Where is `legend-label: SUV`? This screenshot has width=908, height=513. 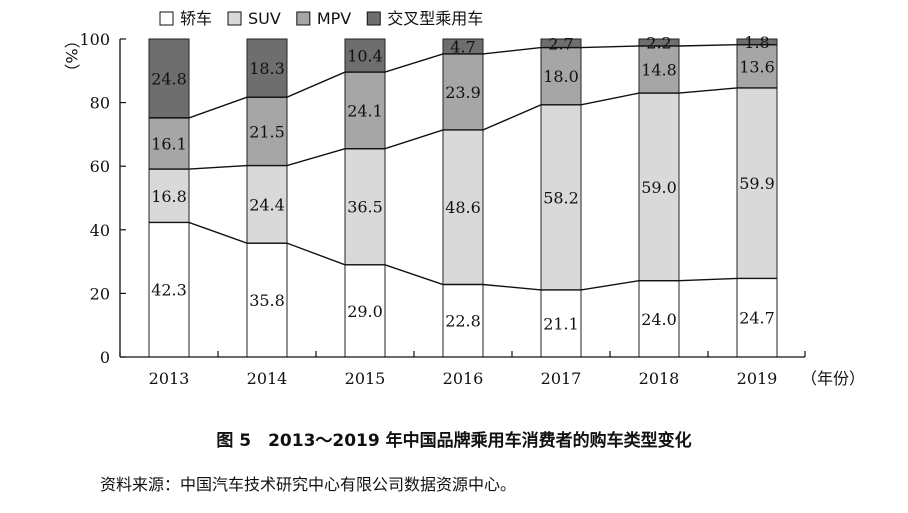 legend-label: SUV is located at coordinates (264, 18).